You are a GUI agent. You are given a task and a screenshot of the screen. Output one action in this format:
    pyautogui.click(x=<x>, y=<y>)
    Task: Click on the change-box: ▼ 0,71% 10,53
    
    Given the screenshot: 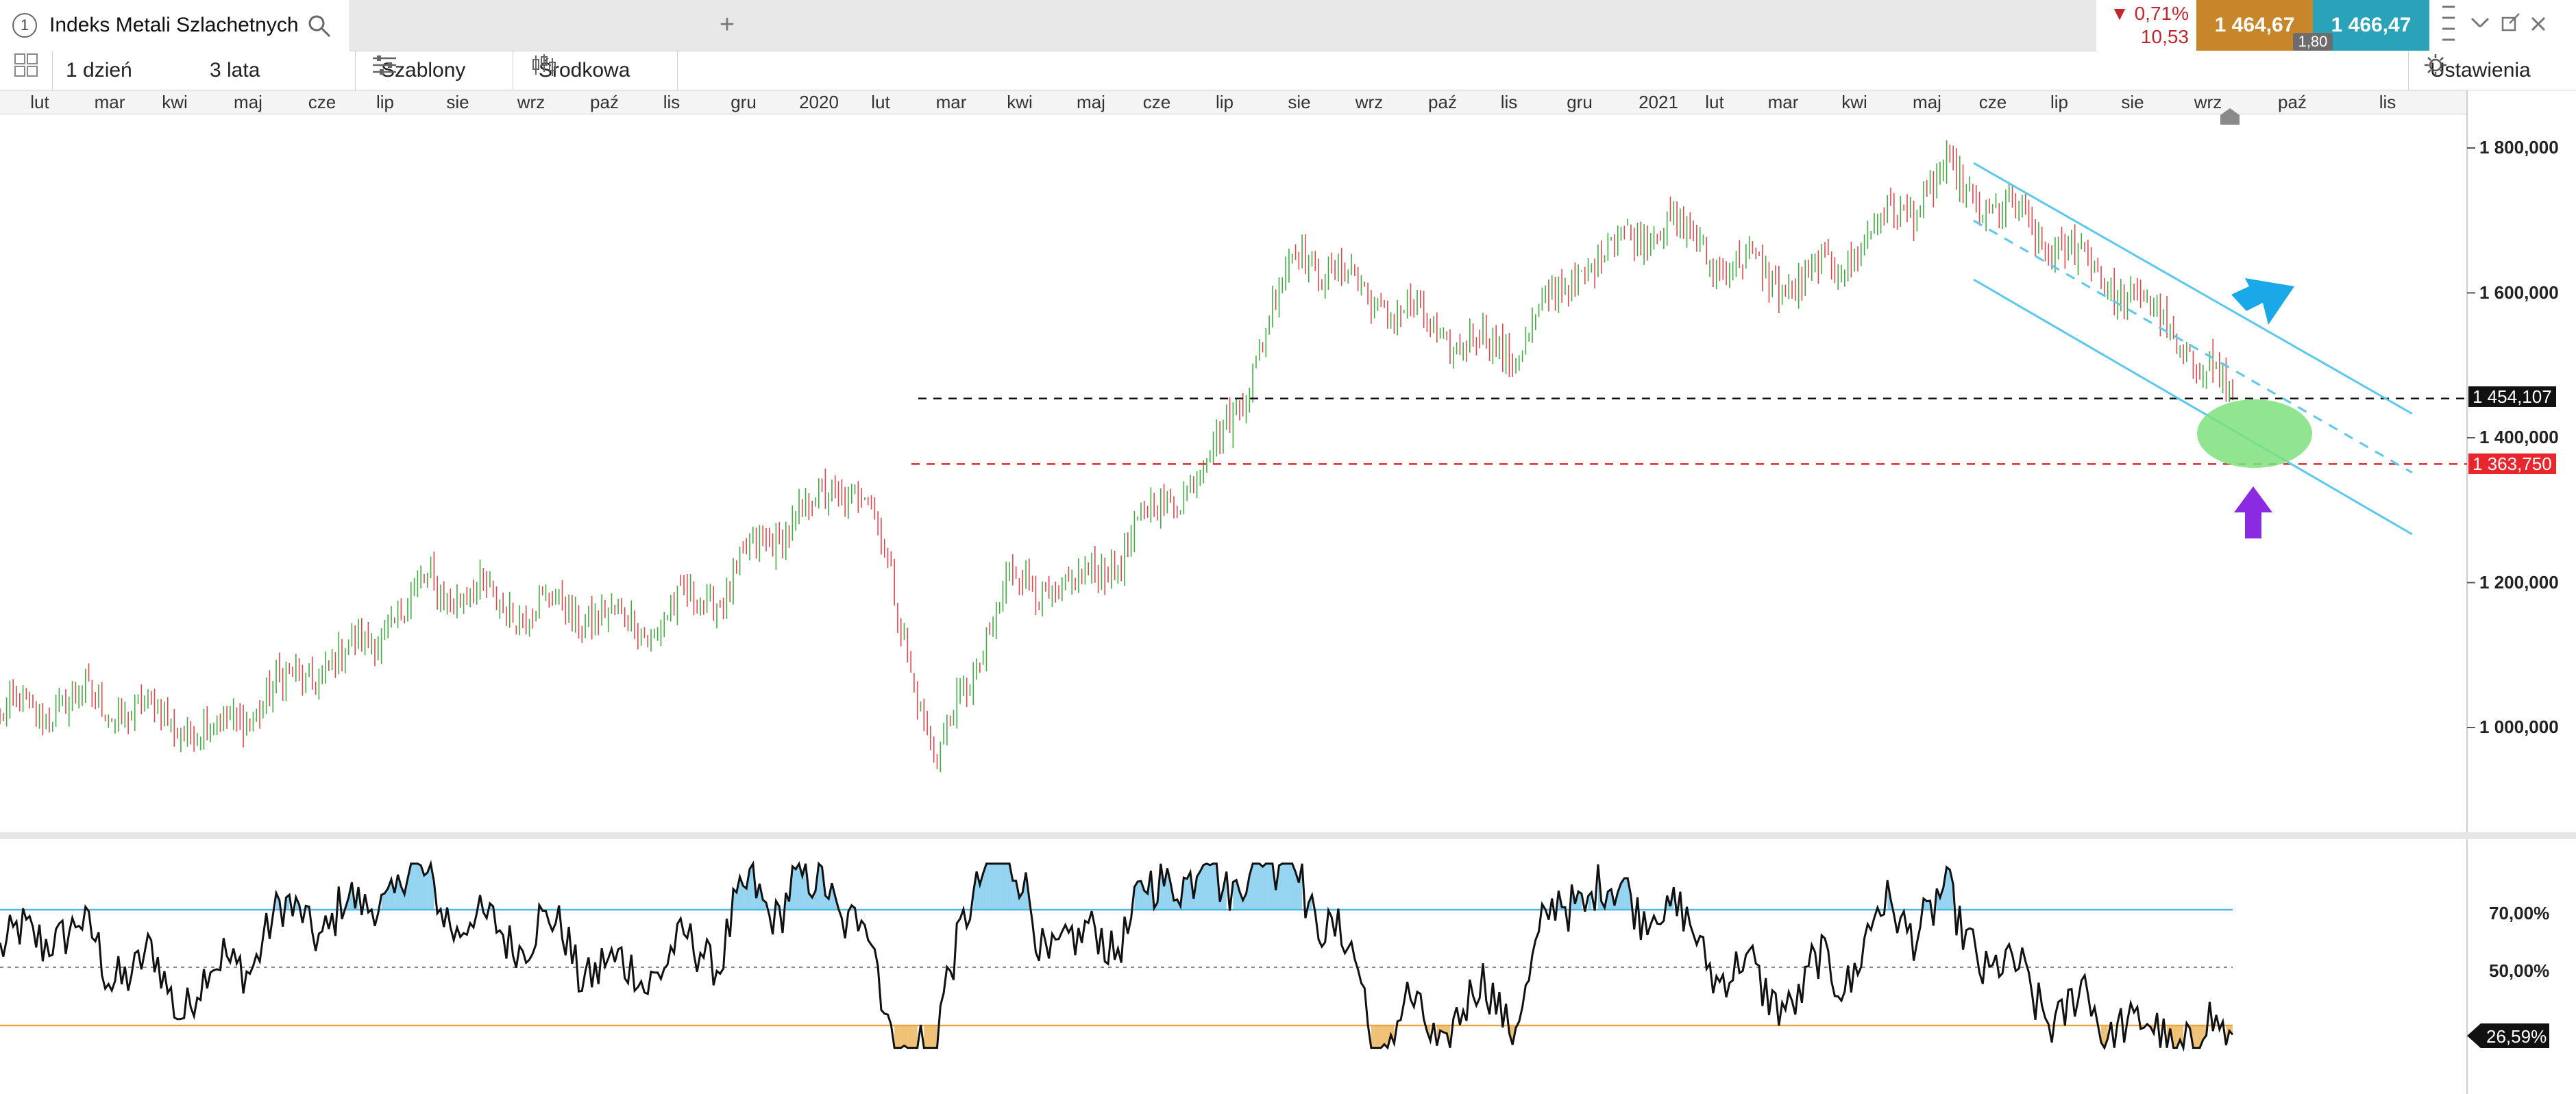 What is the action you would take?
    pyautogui.click(x=2147, y=25)
    